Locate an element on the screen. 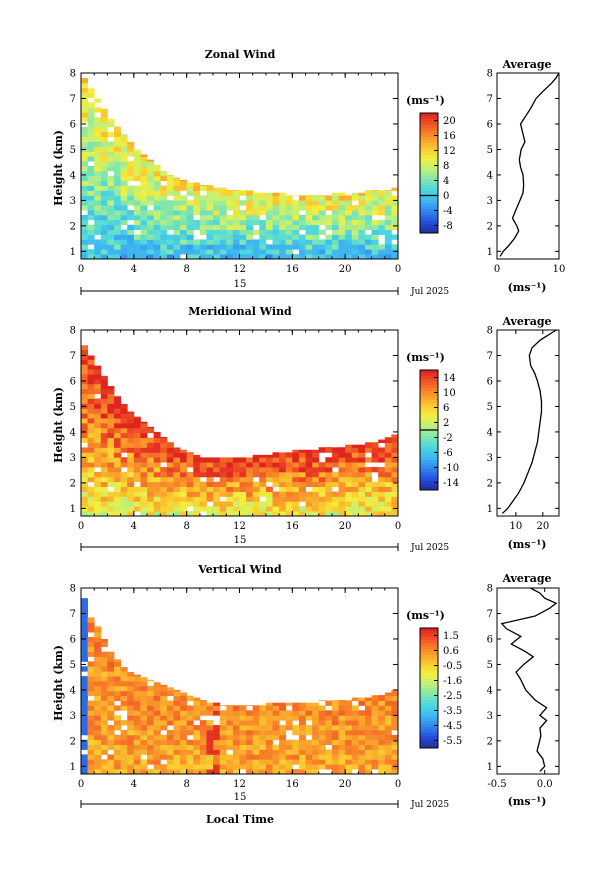 The height and width of the screenshot is (873, 615). average-x-label: (ms⁻¹) is located at coordinates (527, 544).